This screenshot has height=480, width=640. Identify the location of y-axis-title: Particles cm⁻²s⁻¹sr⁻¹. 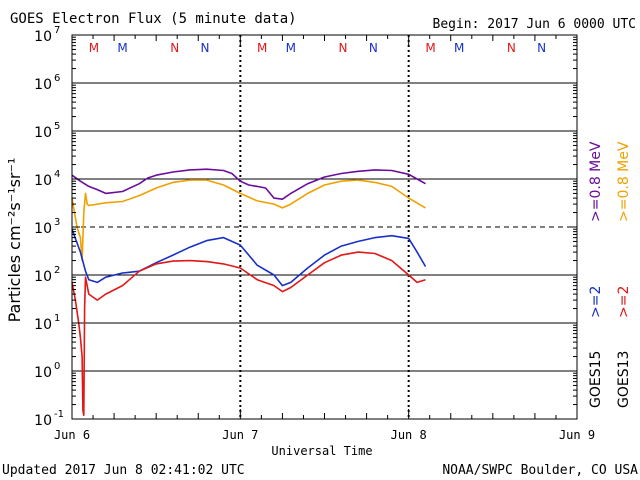
(14, 240).